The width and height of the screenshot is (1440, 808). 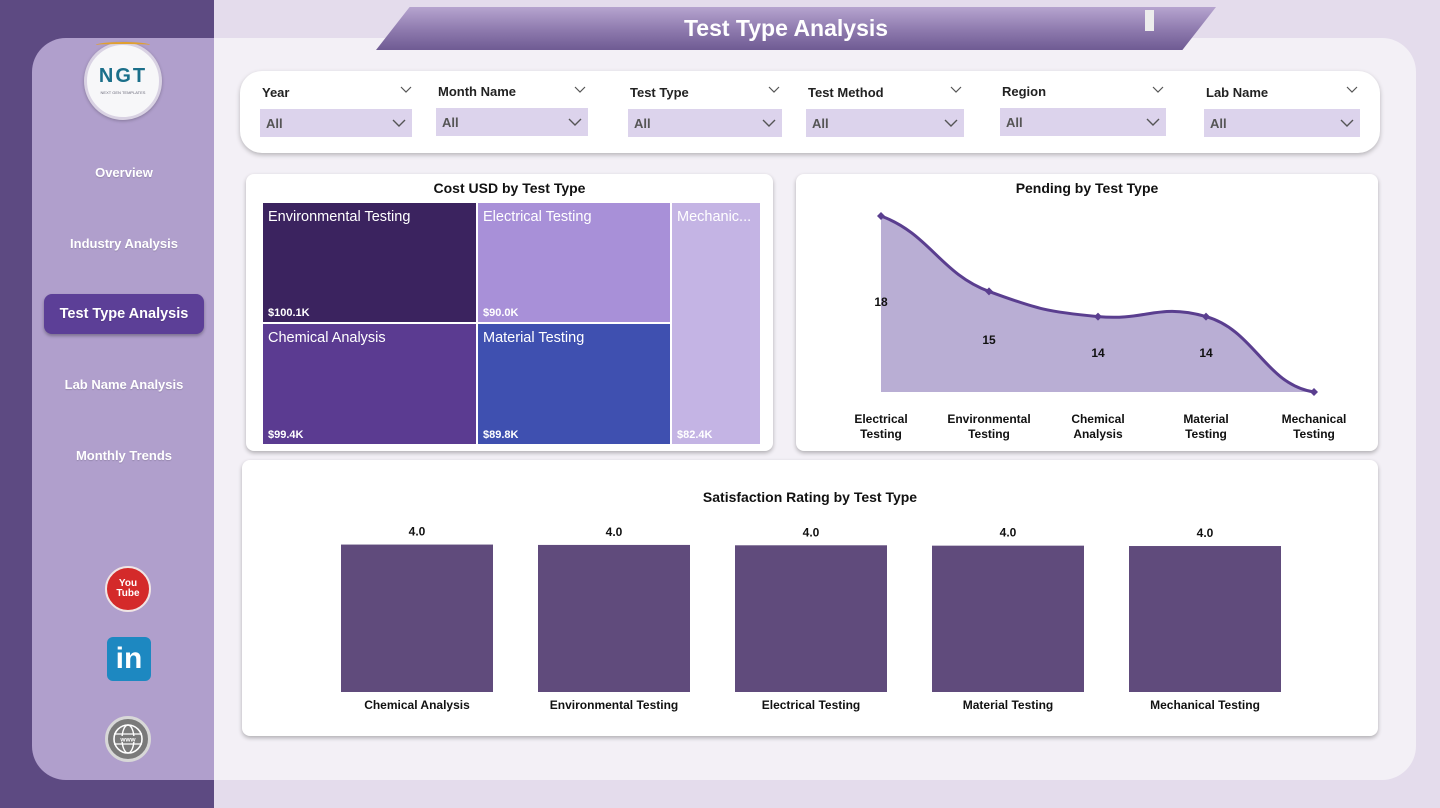 I want to click on pending-x-tick-label: Mechanical, so click(x=1314, y=419).